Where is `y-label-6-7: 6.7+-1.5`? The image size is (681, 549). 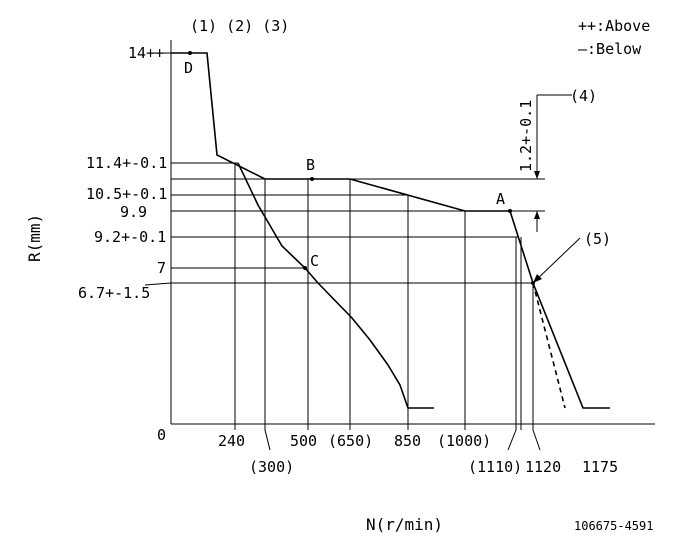 y-label-6-7: 6.7+-1.5 is located at coordinates (114, 293).